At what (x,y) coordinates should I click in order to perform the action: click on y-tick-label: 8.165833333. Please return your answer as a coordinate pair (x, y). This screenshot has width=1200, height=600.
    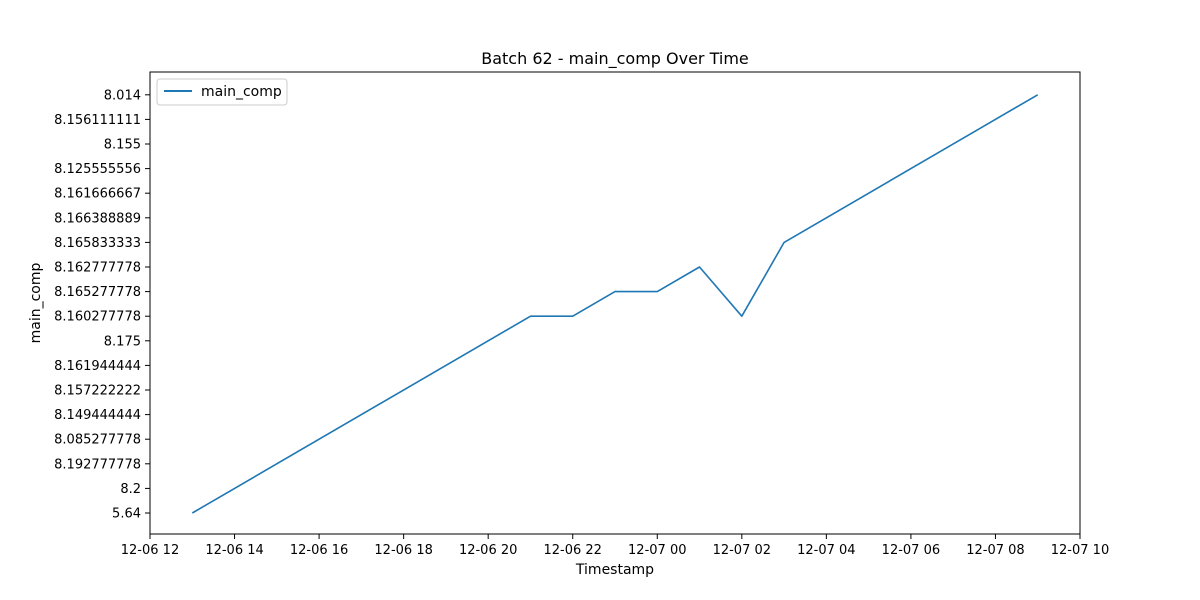
    Looking at the image, I should click on (97, 243).